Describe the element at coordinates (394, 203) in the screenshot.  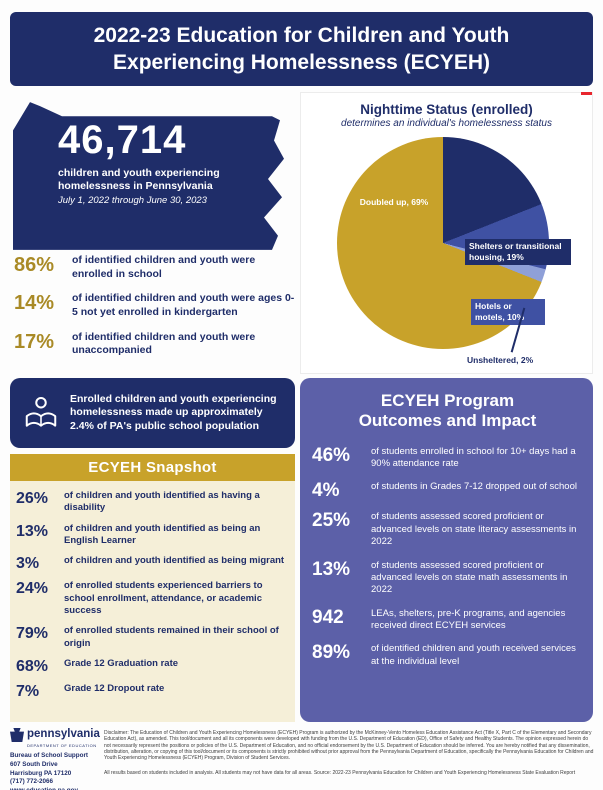
I see `pie-label-doubled-up: Doubled up, 69%` at that location.